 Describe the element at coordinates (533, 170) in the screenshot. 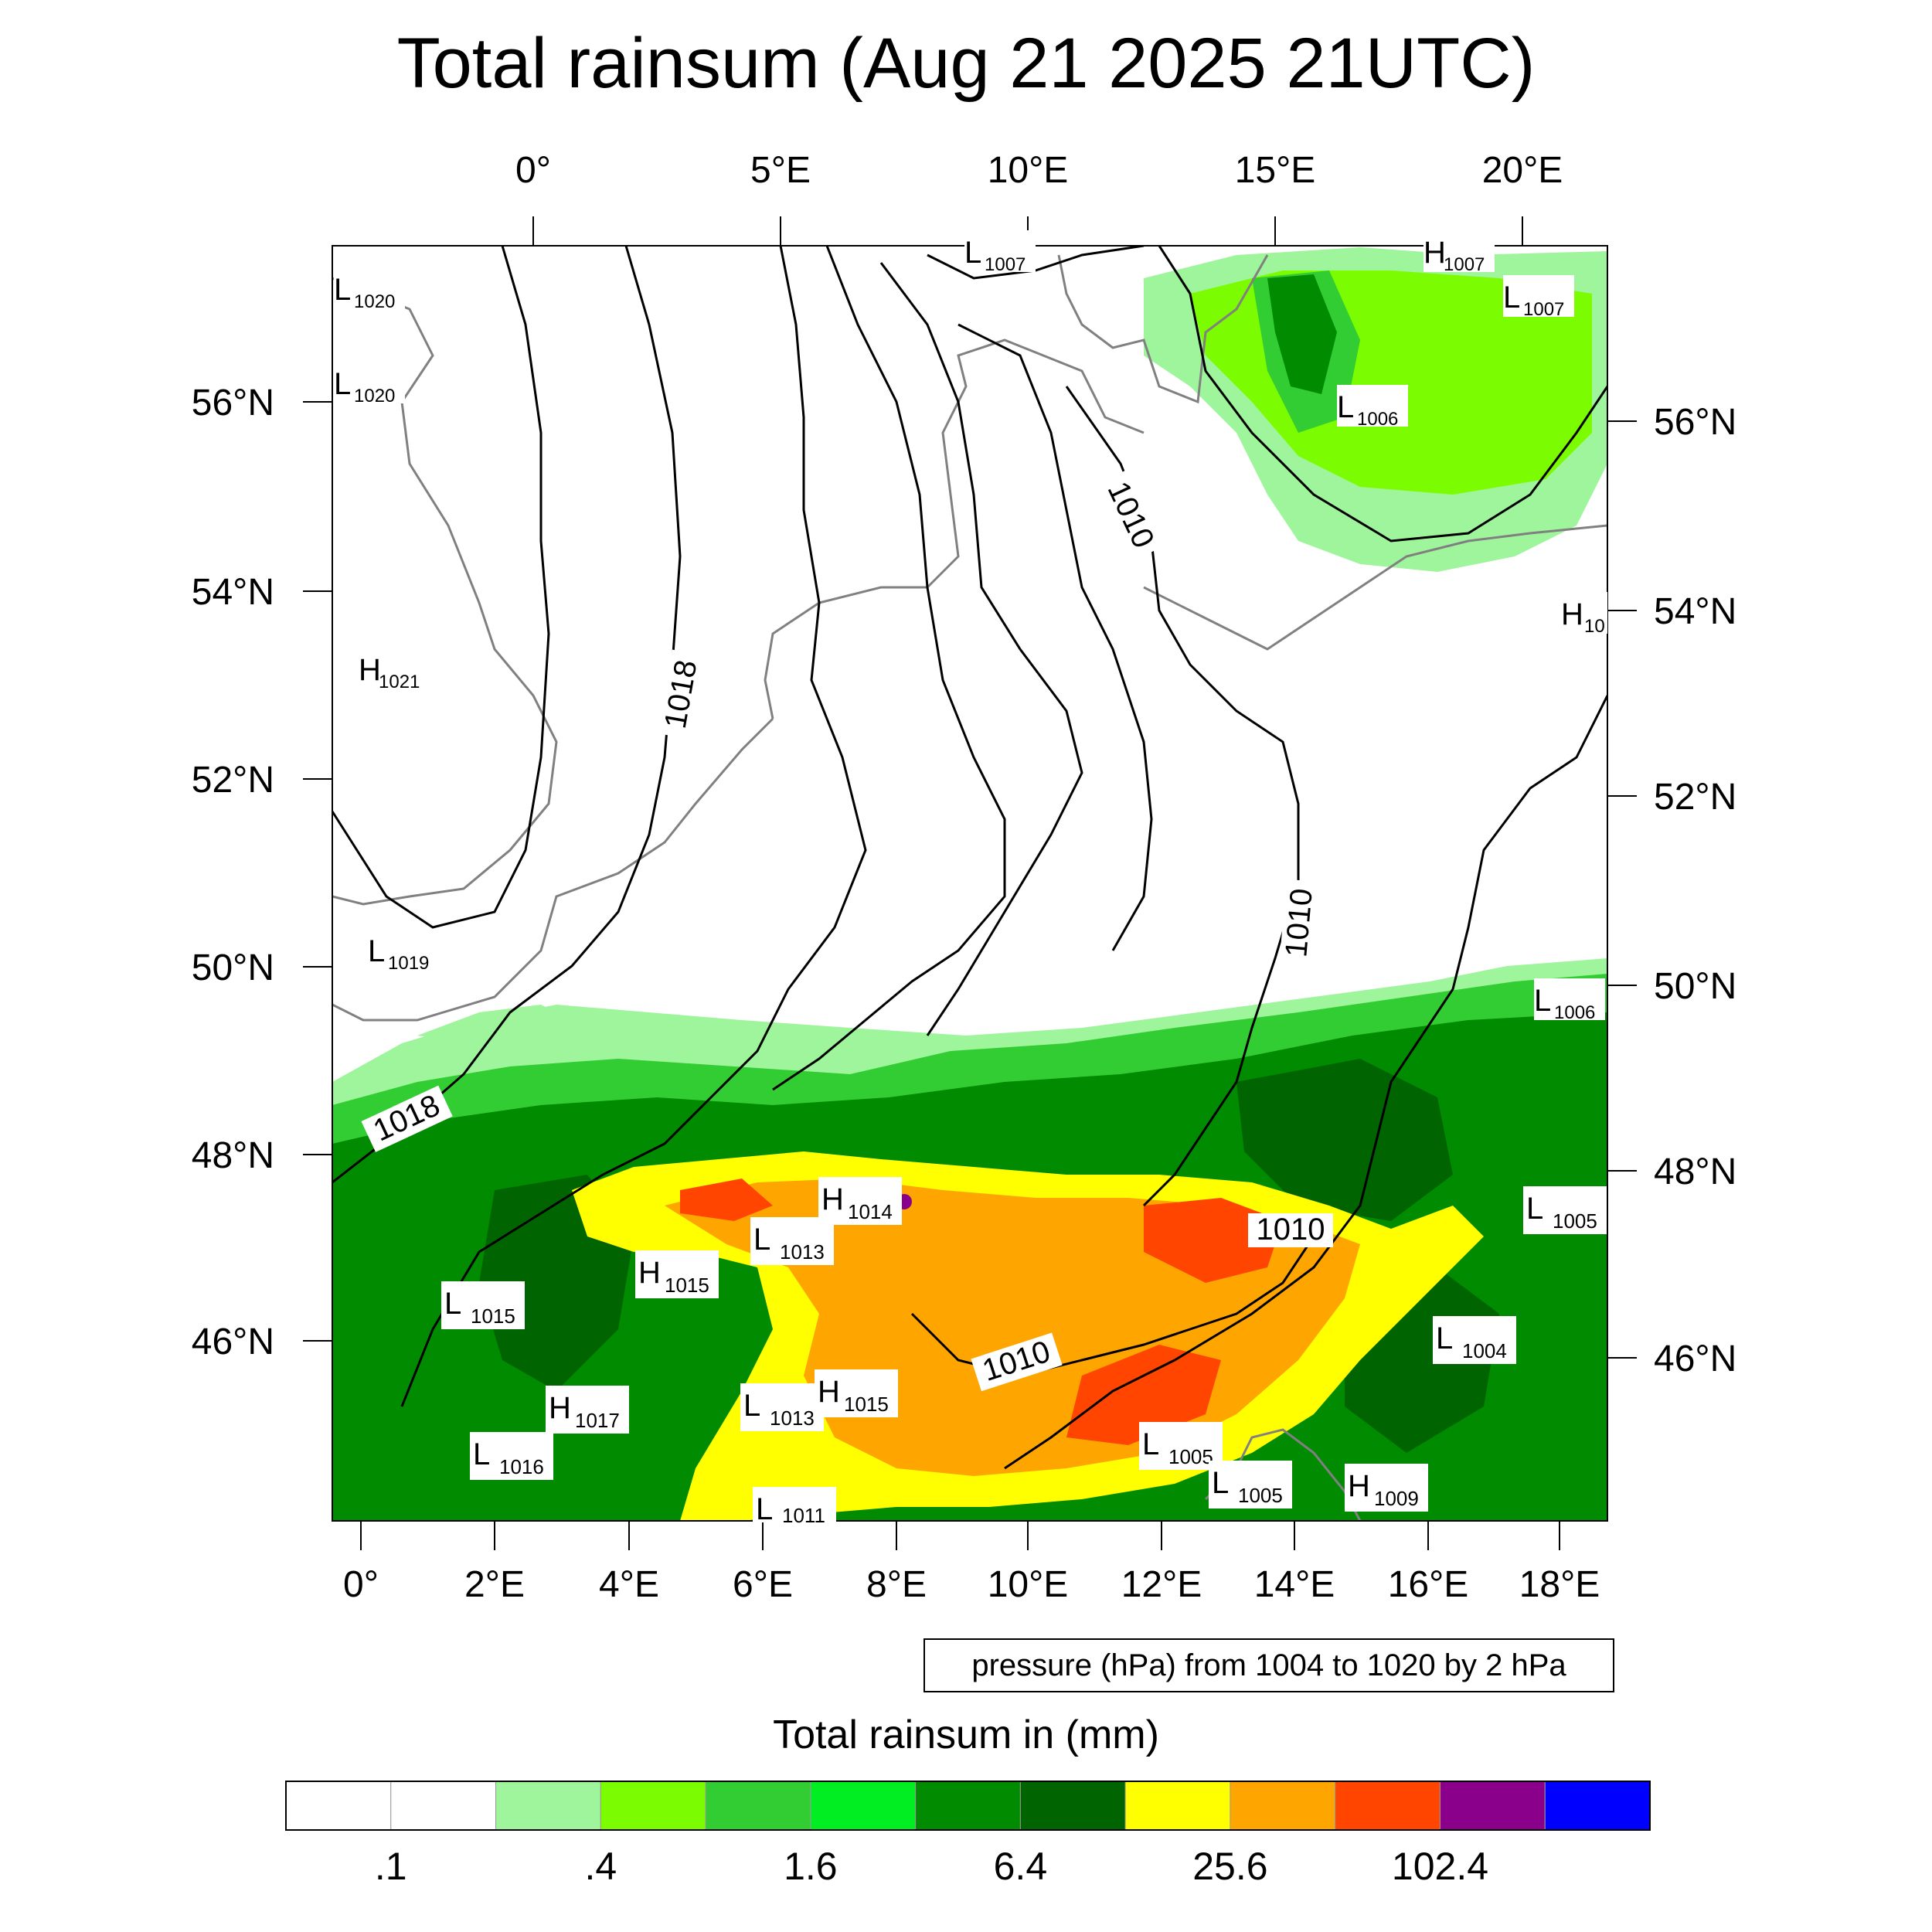

I see `top-lon-label: 0°` at that location.